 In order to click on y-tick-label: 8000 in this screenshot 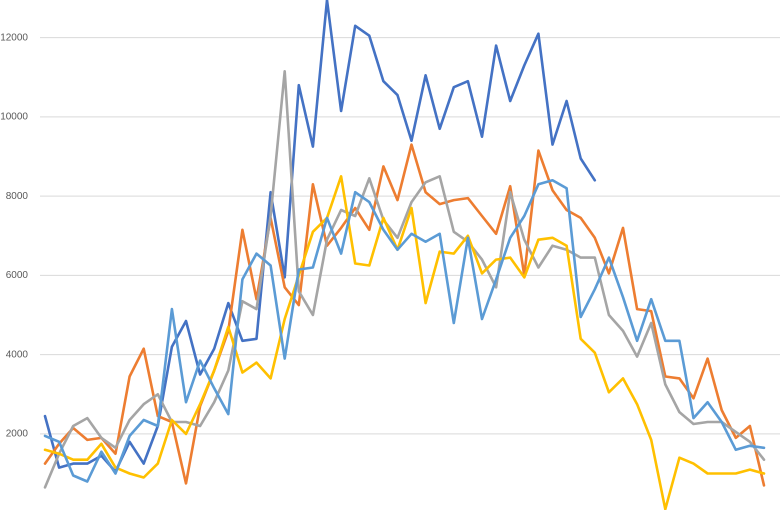, I will do `click(17, 196)`.